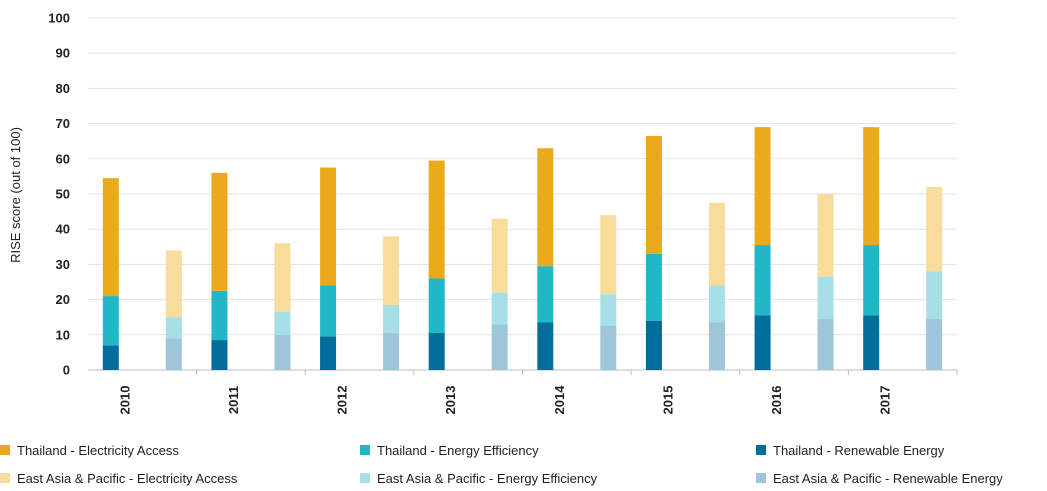 This screenshot has height=491, width=1047. What do you see at coordinates (458, 450) in the screenshot?
I see `legend-label: Thailand - Energy Efficiency` at bounding box center [458, 450].